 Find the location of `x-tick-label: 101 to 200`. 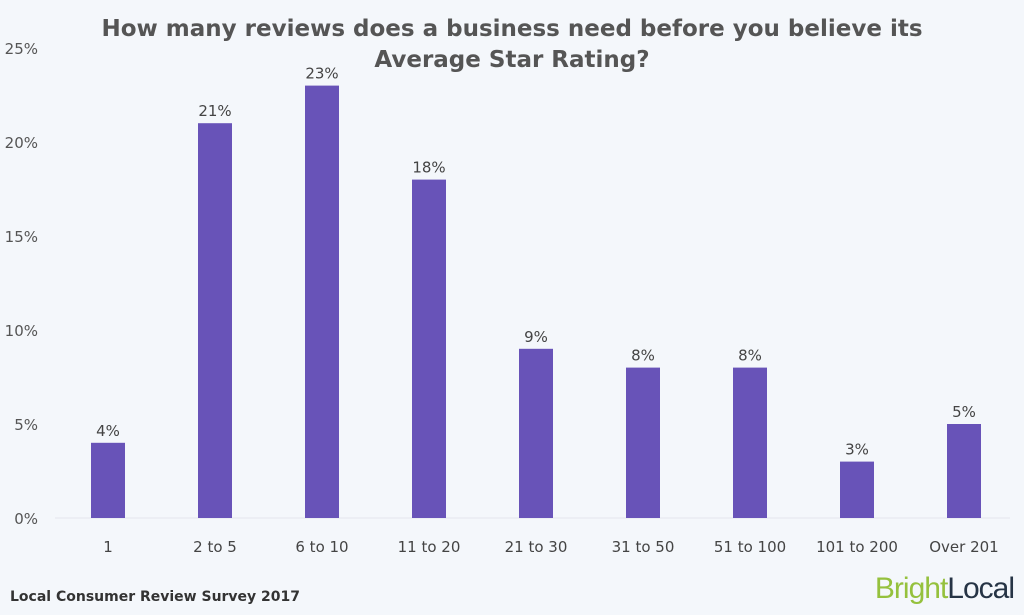

x-tick-label: 101 to 200 is located at coordinates (857, 547).